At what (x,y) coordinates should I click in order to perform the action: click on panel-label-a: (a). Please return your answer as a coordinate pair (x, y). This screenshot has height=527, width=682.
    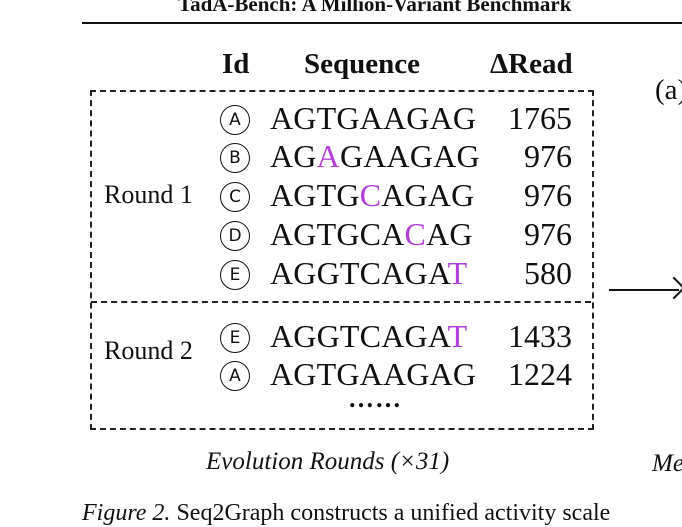
    Looking at the image, I should click on (668, 90).